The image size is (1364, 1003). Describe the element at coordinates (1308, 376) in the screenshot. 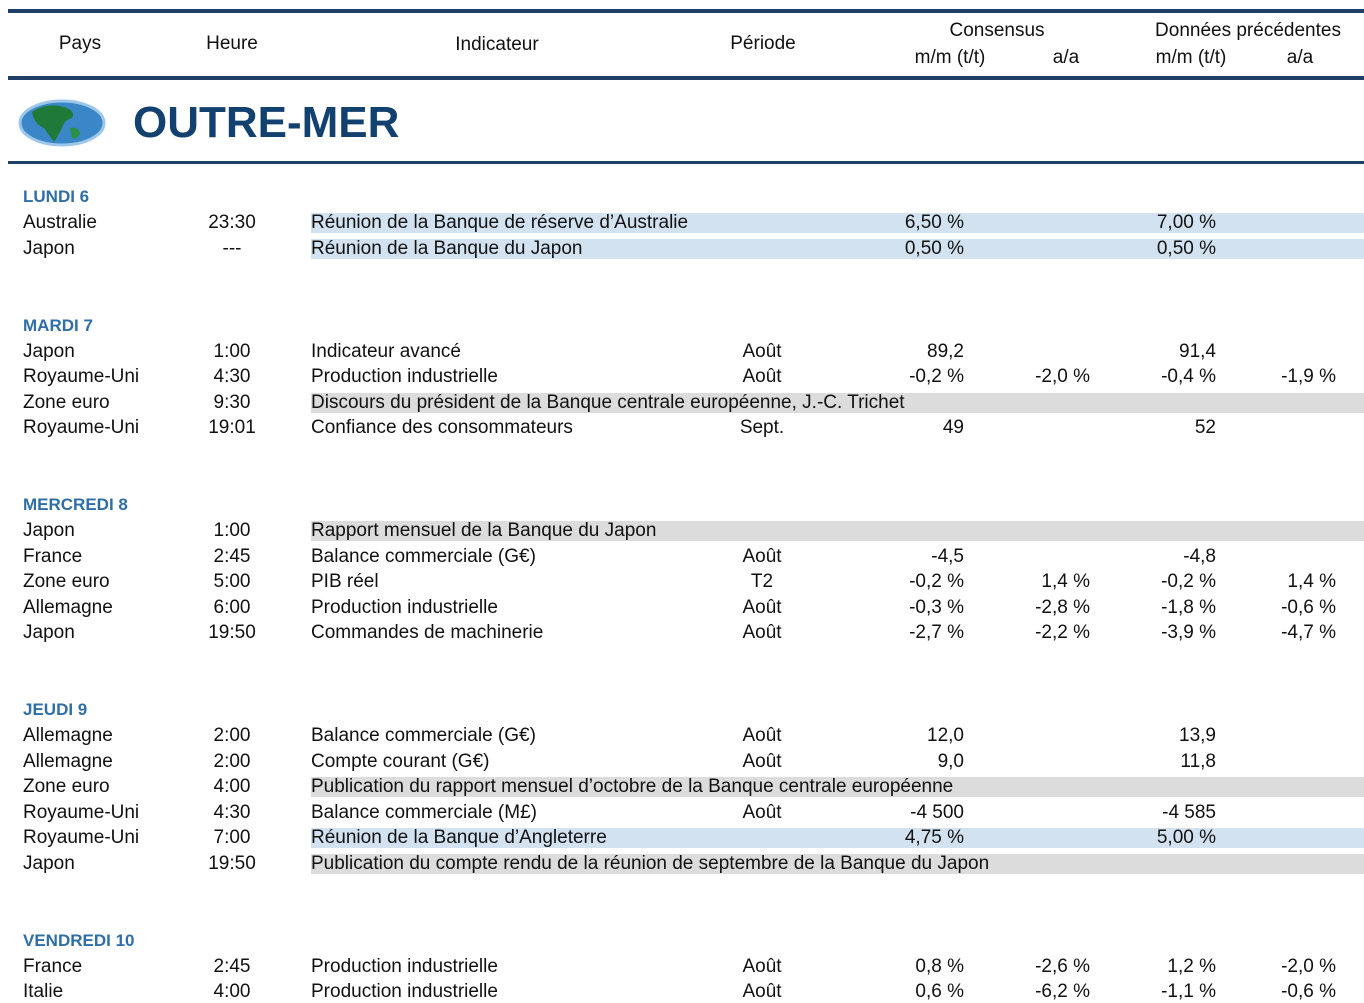

I see `cell-previous-aa: -1,9 %` at that location.